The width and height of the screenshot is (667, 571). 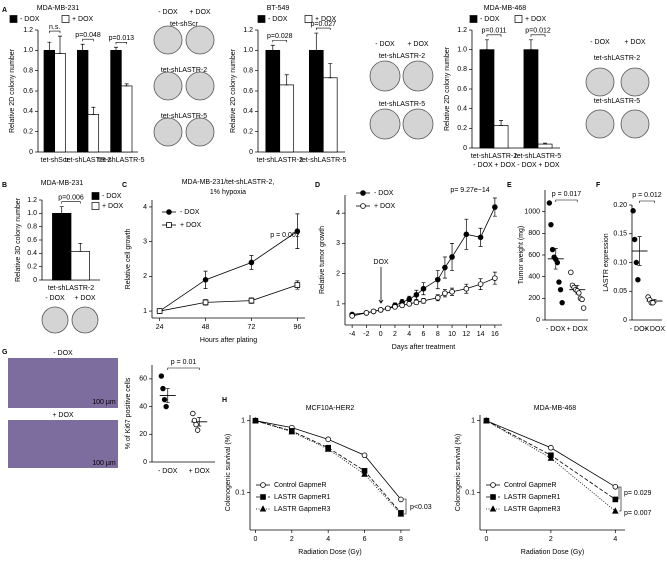 I want to click on y-tick-label: 4, so click(x=145, y=207).